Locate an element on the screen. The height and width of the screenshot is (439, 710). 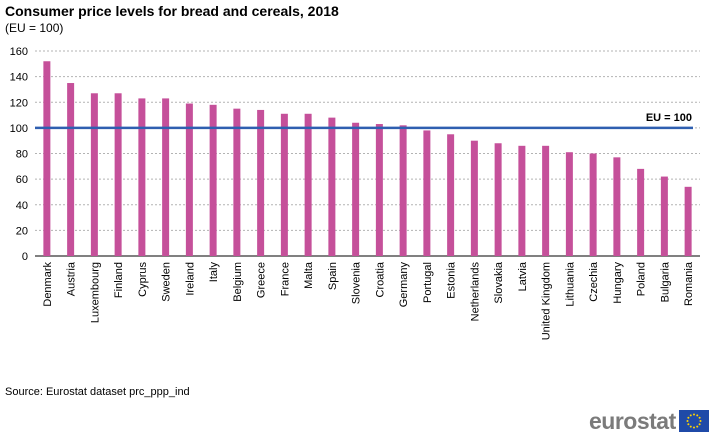
chart-subtitle: (EU = 100) is located at coordinates (34, 28).